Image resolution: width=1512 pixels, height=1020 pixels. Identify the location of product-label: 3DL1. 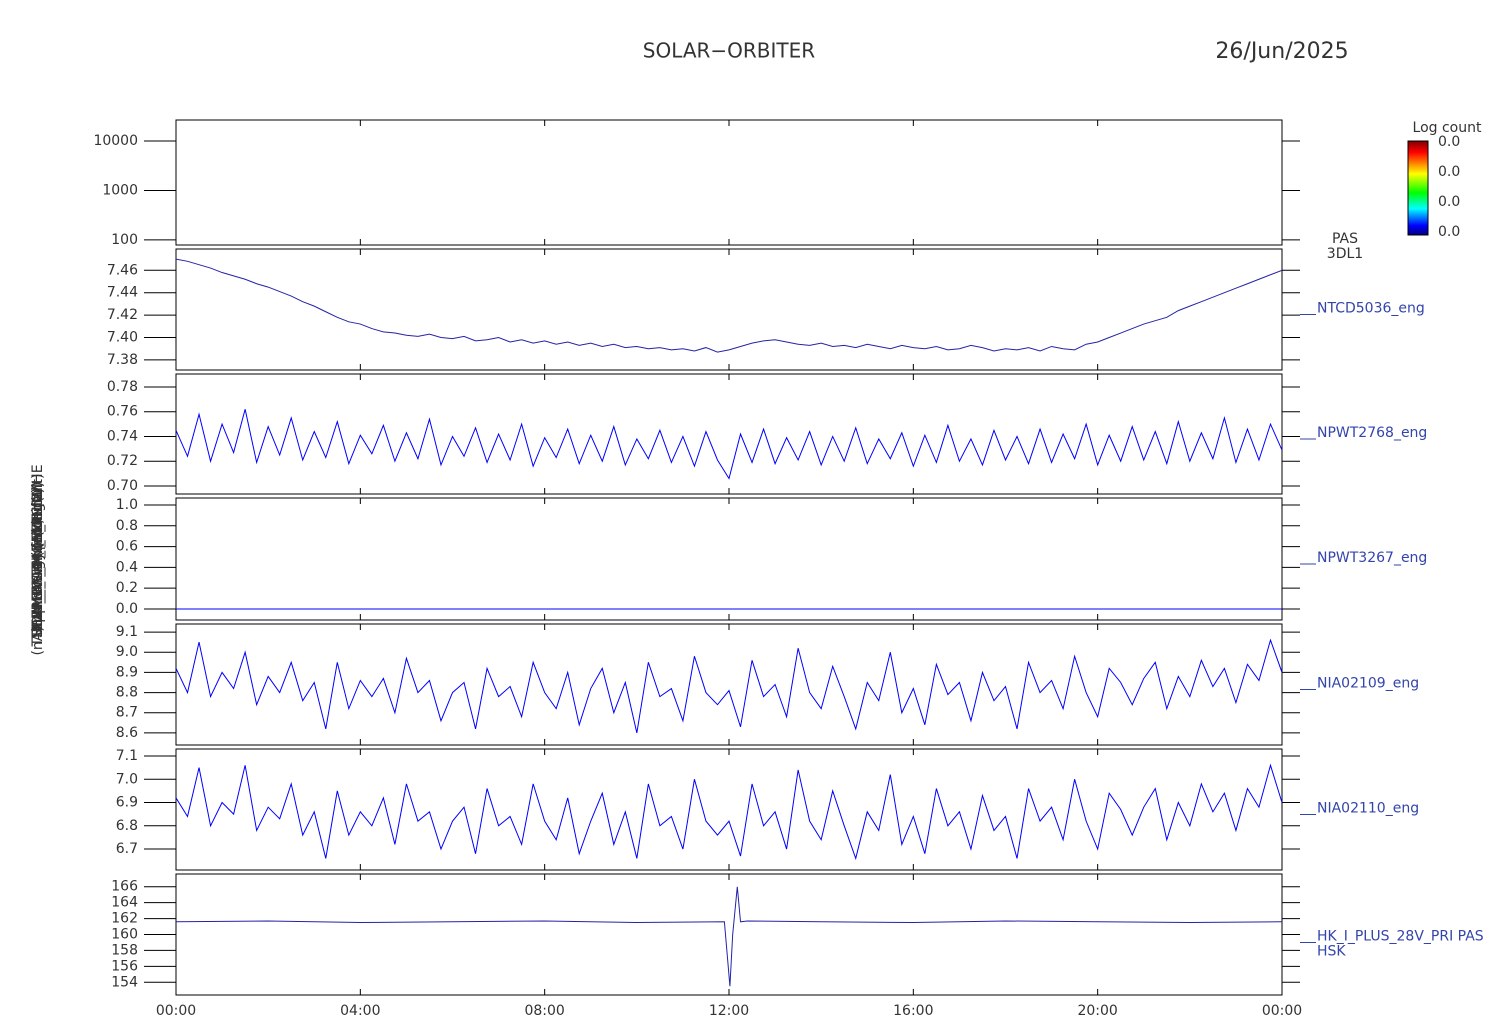
(1345, 254).